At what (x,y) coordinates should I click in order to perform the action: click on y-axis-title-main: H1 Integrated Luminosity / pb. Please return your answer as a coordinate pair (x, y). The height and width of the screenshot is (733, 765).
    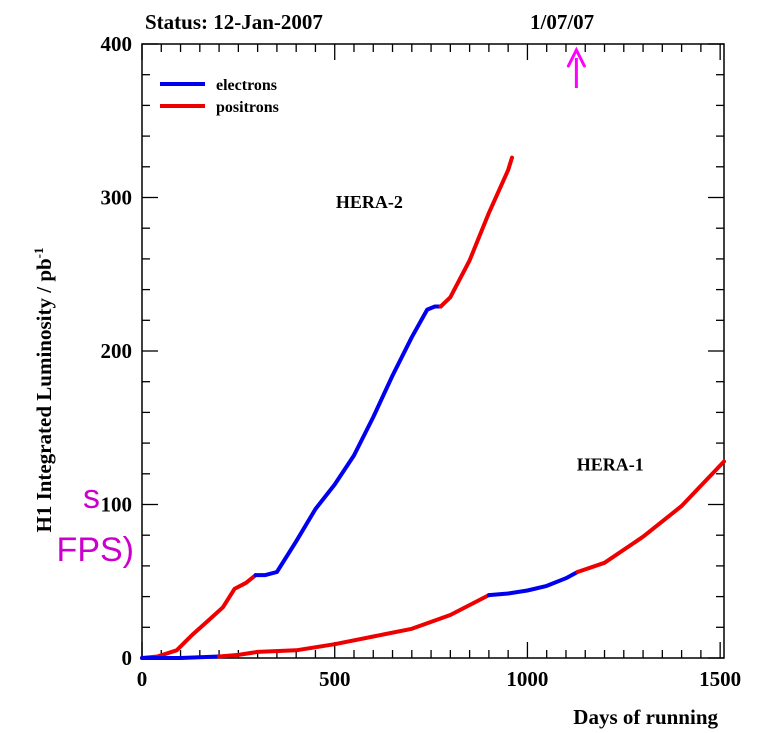
    Looking at the image, I should click on (44, 395).